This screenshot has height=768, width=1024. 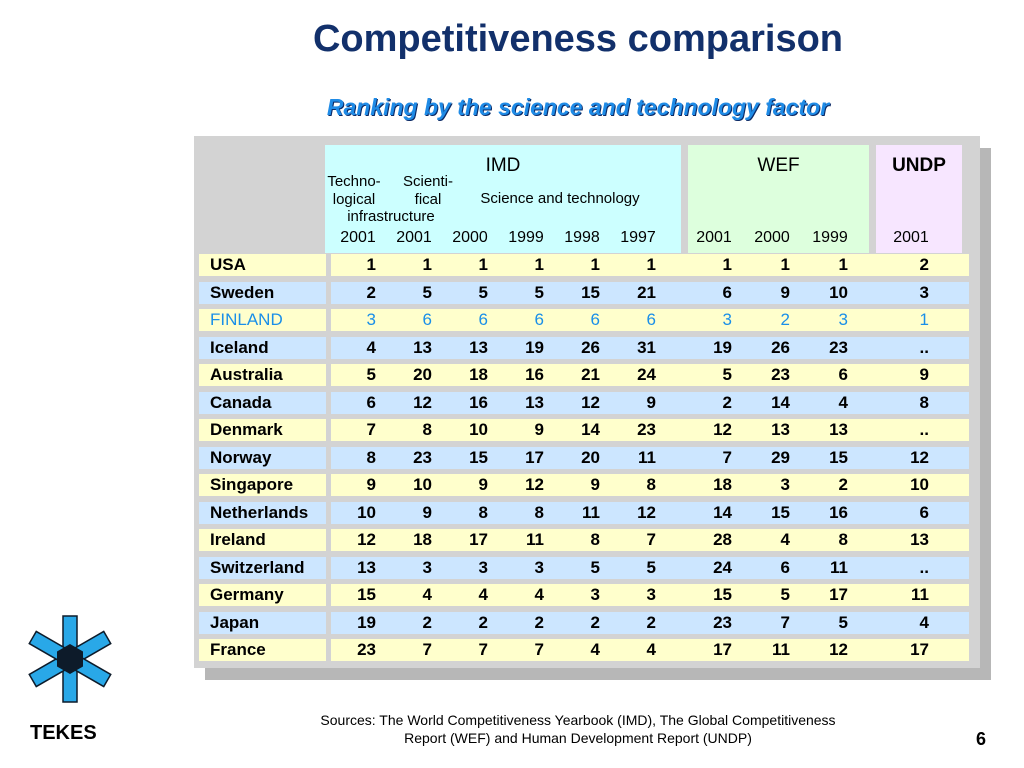 I want to click on year-header: 1998, so click(x=582, y=237).